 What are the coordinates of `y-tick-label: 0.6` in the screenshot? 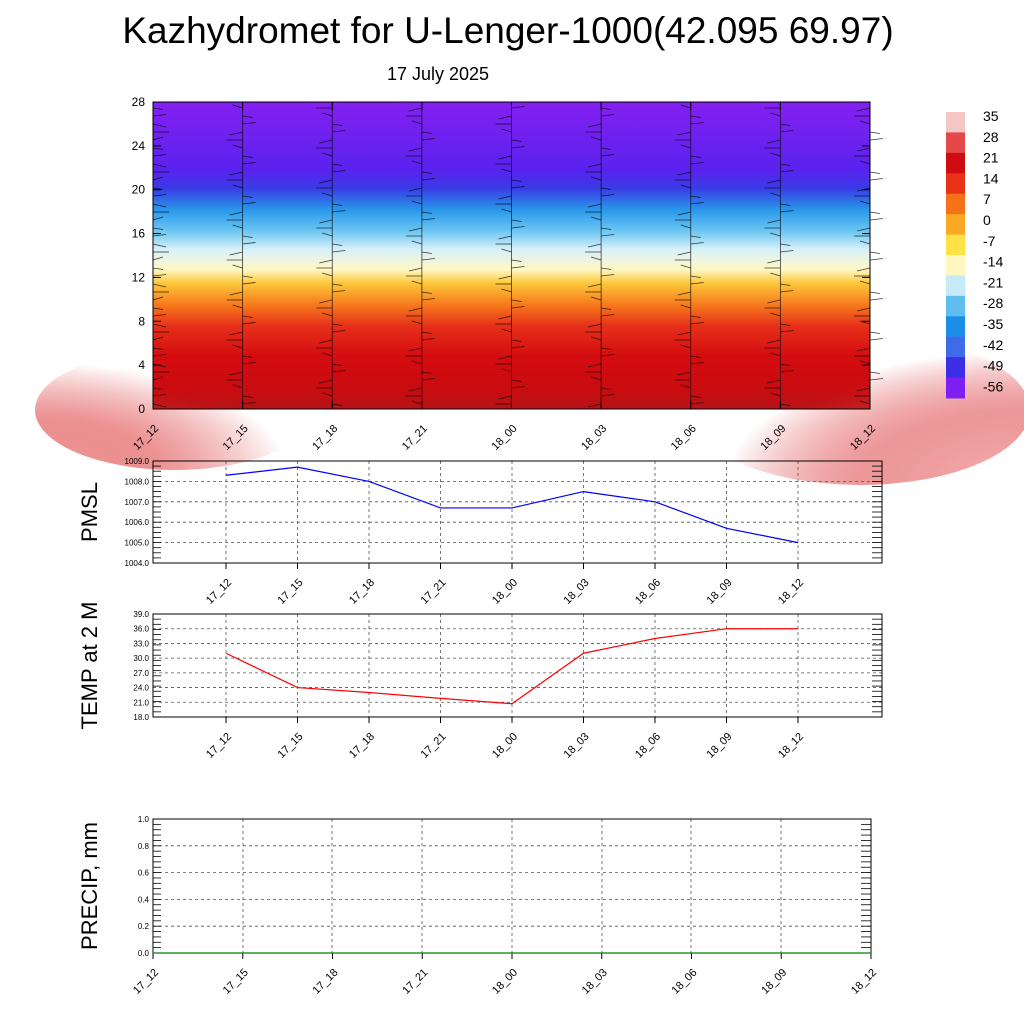 It's located at (144, 873).